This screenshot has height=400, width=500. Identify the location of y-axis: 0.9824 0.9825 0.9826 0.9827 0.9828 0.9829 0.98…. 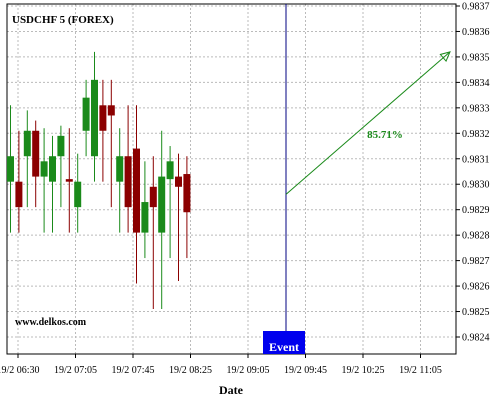
(473, 173).